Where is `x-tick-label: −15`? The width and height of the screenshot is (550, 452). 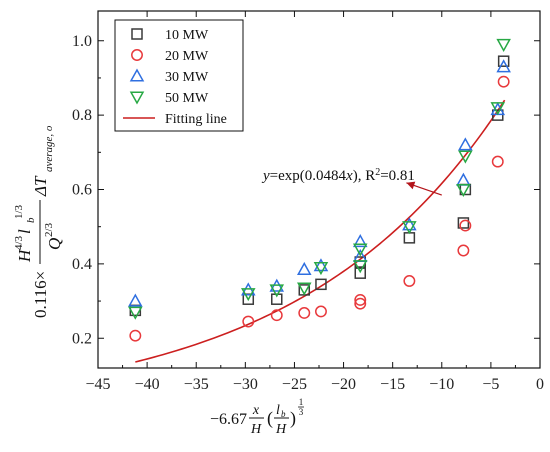 x-tick-label: −15 is located at coordinates (392, 384).